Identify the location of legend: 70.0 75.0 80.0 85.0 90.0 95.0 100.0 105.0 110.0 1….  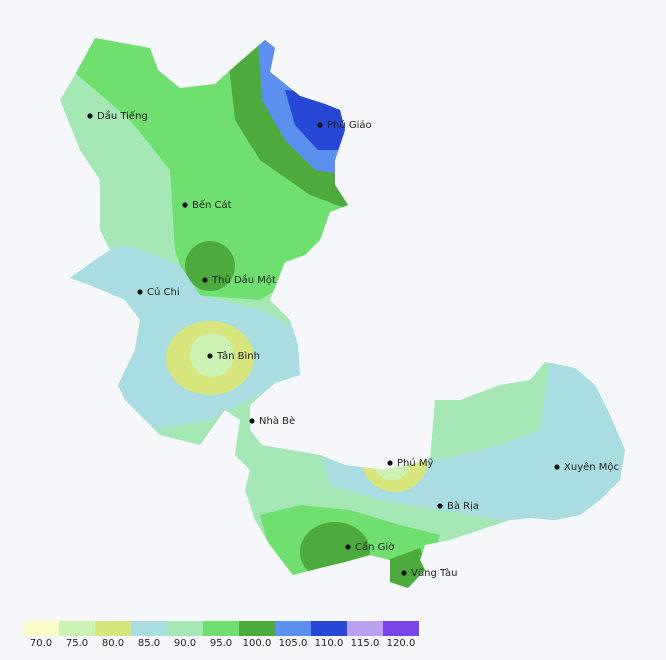
(221, 635).